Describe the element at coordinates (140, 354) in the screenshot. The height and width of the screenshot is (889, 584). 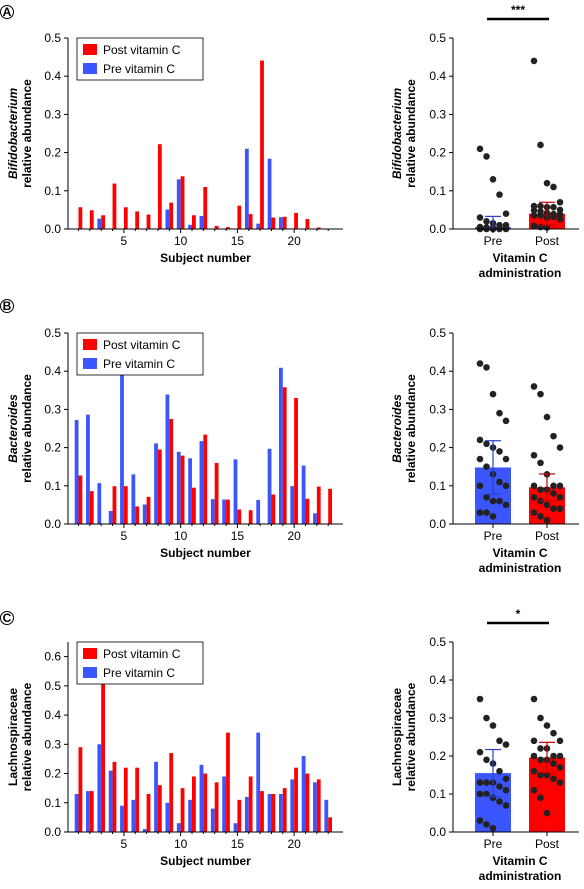
I see `legend-box` at that location.